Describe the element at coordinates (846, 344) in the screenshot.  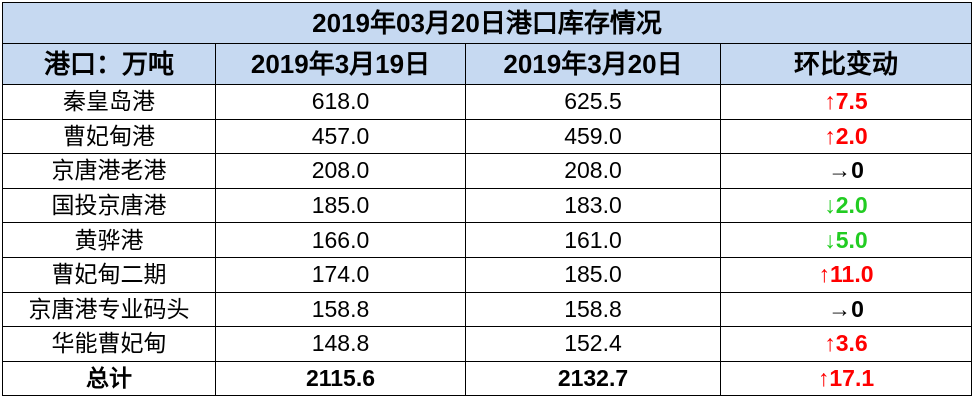
I see `change-cell: ↑3.6` at that location.